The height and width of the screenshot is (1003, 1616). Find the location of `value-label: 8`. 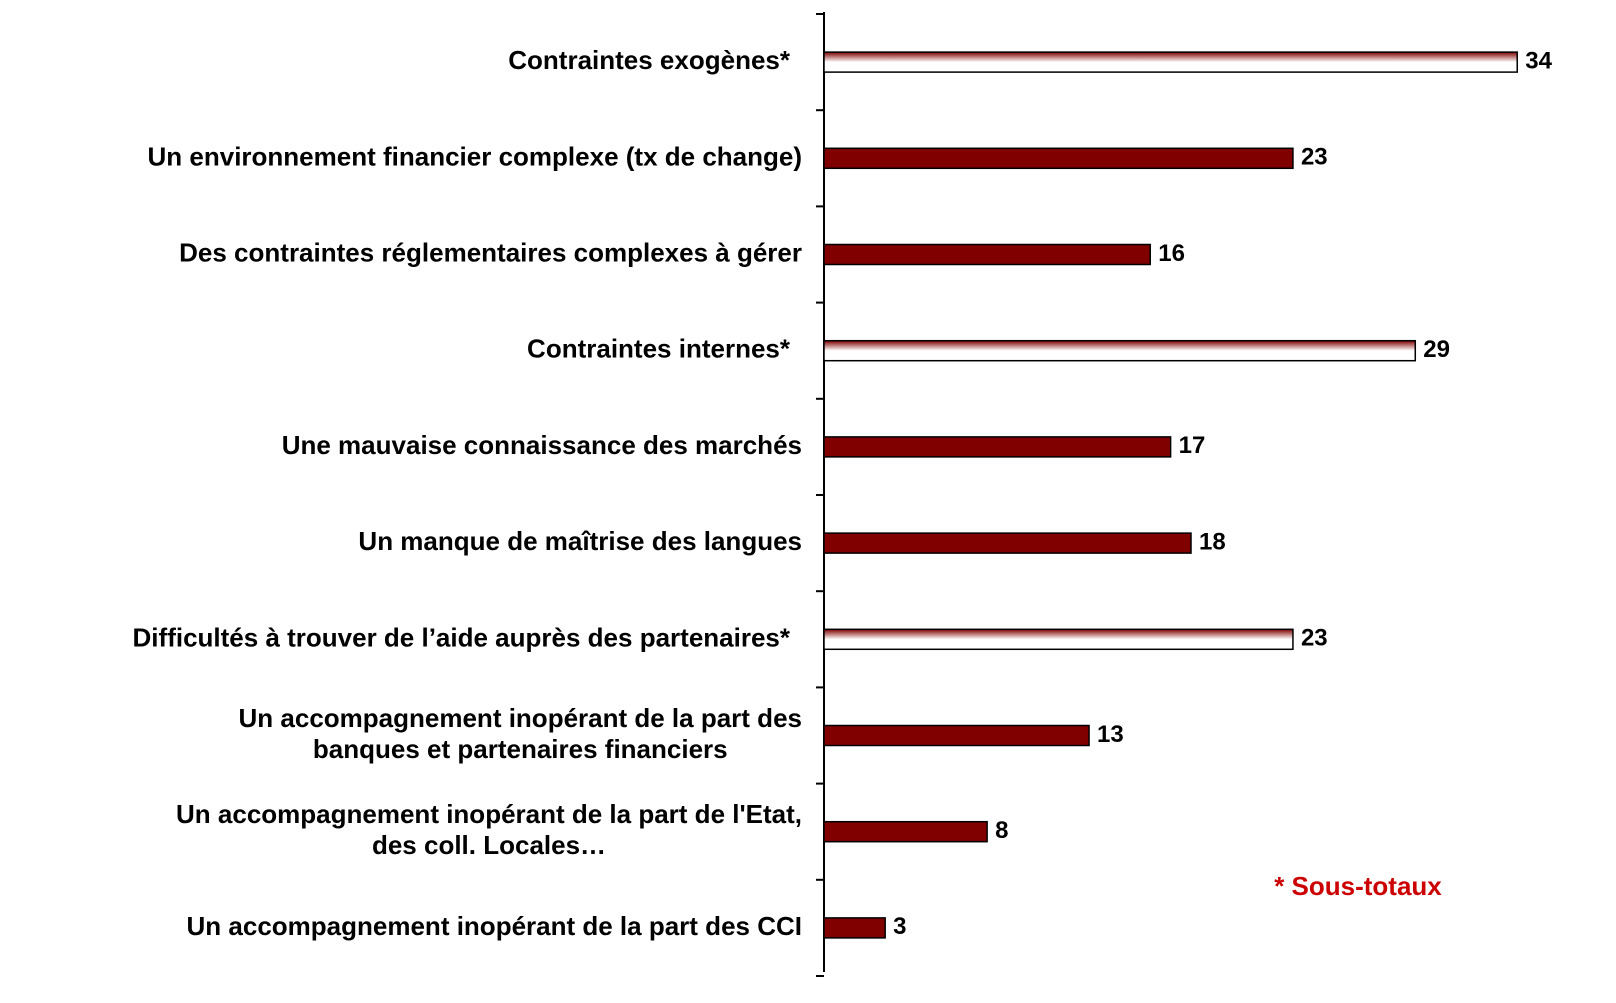

value-label: 8 is located at coordinates (1001, 830).